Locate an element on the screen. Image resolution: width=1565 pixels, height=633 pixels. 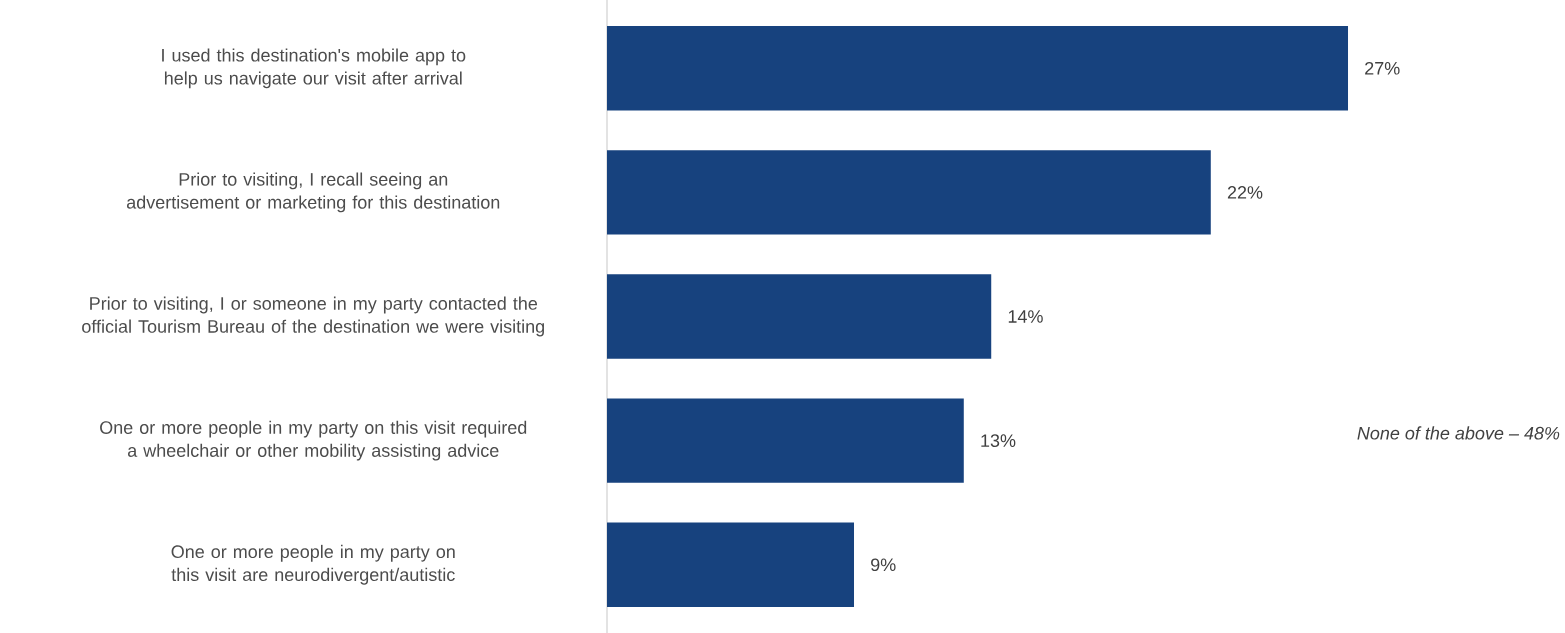
y-tick-label: One or more people in my party on this visit are neurodivergent/autistic is located at coordinates (313, 564).